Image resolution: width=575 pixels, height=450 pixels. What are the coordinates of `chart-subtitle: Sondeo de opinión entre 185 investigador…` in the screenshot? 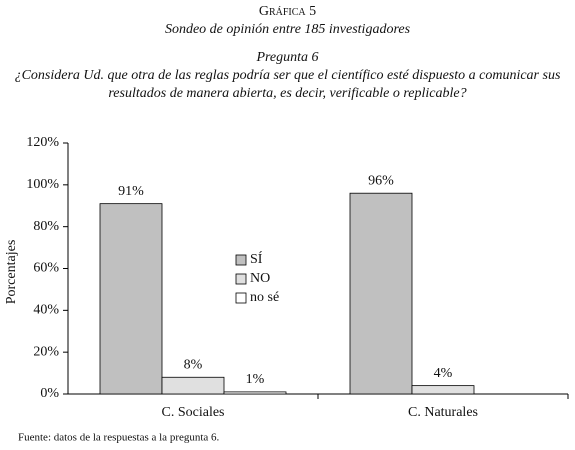 It's located at (287, 29).